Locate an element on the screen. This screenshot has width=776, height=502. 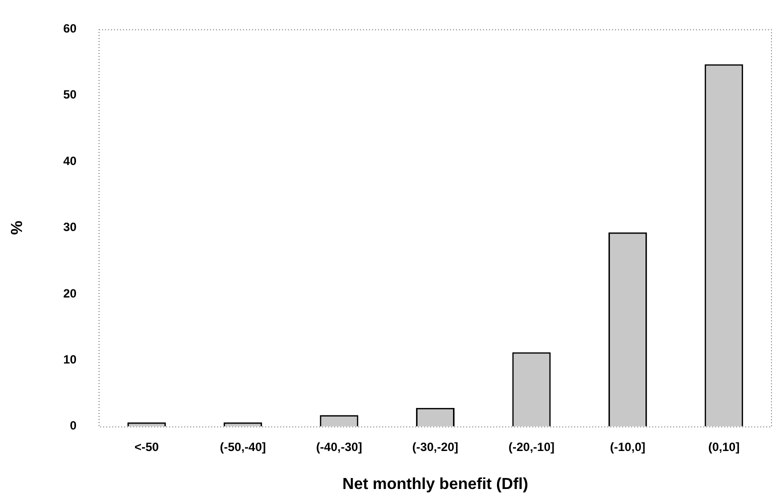
y-tick-label: 40 is located at coordinates (70, 161).